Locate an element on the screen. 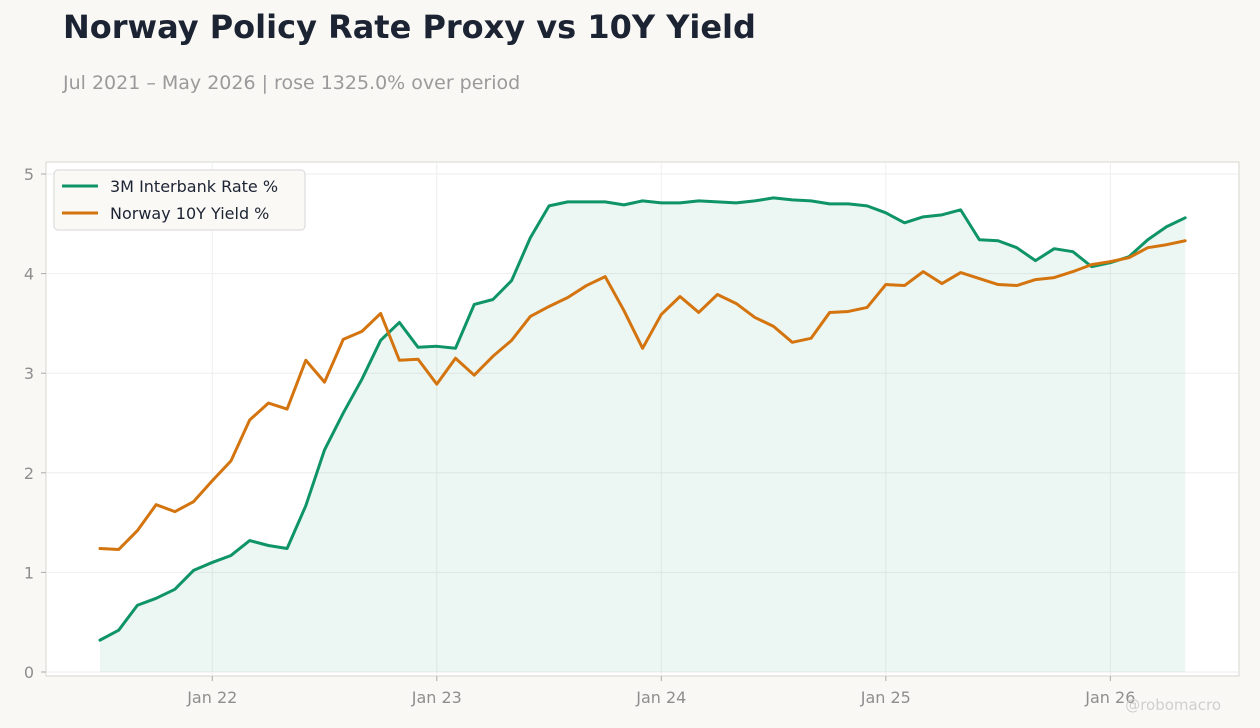  x-tick-label: Jan 24 is located at coordinates (660, 697).